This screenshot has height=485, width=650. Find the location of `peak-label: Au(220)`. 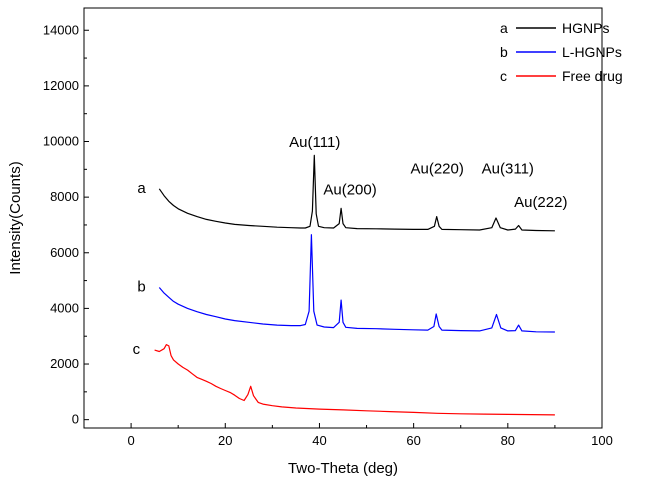

peak-label: Au(220) is located at coordinates (436, 168).